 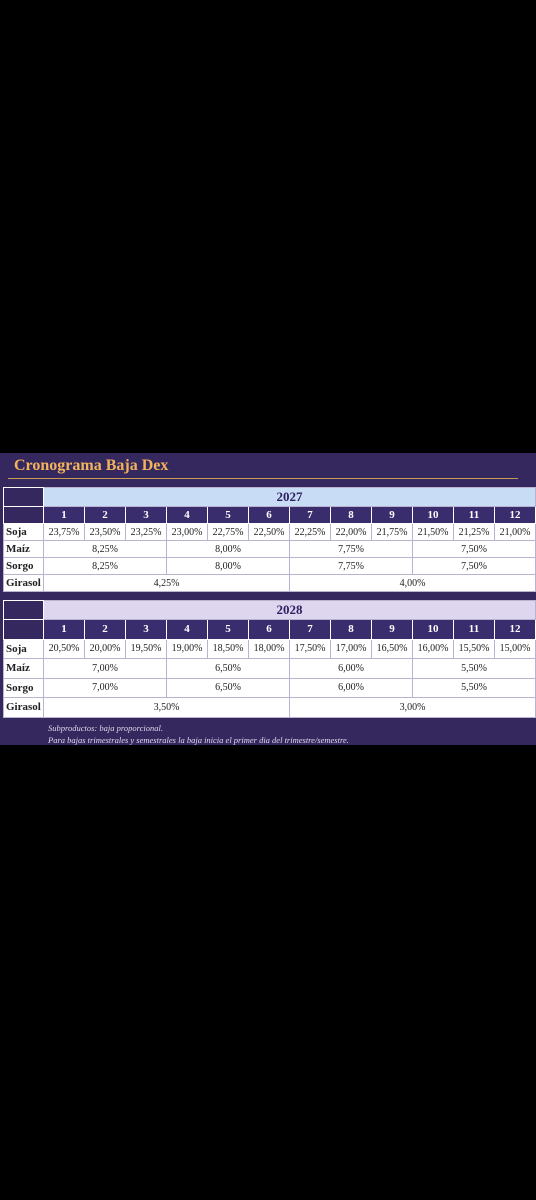 What do you see at coordinates (166, 707) in the screenshot?
I see `rate-cell: 3,50%` at bounding box center [166, 707].